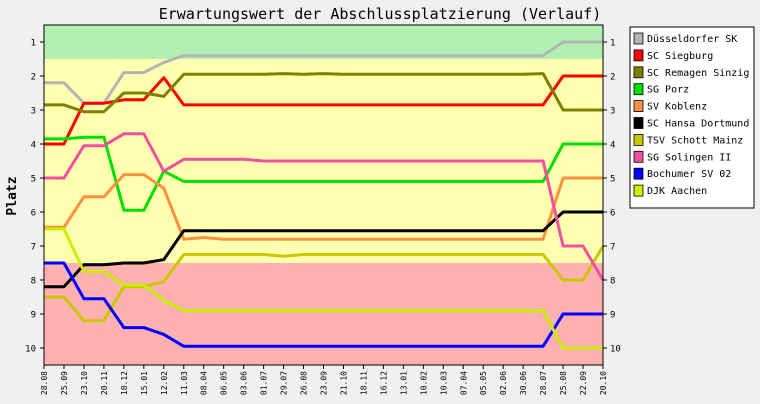 Image resolution: width=760 pixels, height=404 pixels. What do you see at coordinates (264, 383) in the screenshot?
I see `x-tick-label: 01.07` at bounding box center [264, 383].